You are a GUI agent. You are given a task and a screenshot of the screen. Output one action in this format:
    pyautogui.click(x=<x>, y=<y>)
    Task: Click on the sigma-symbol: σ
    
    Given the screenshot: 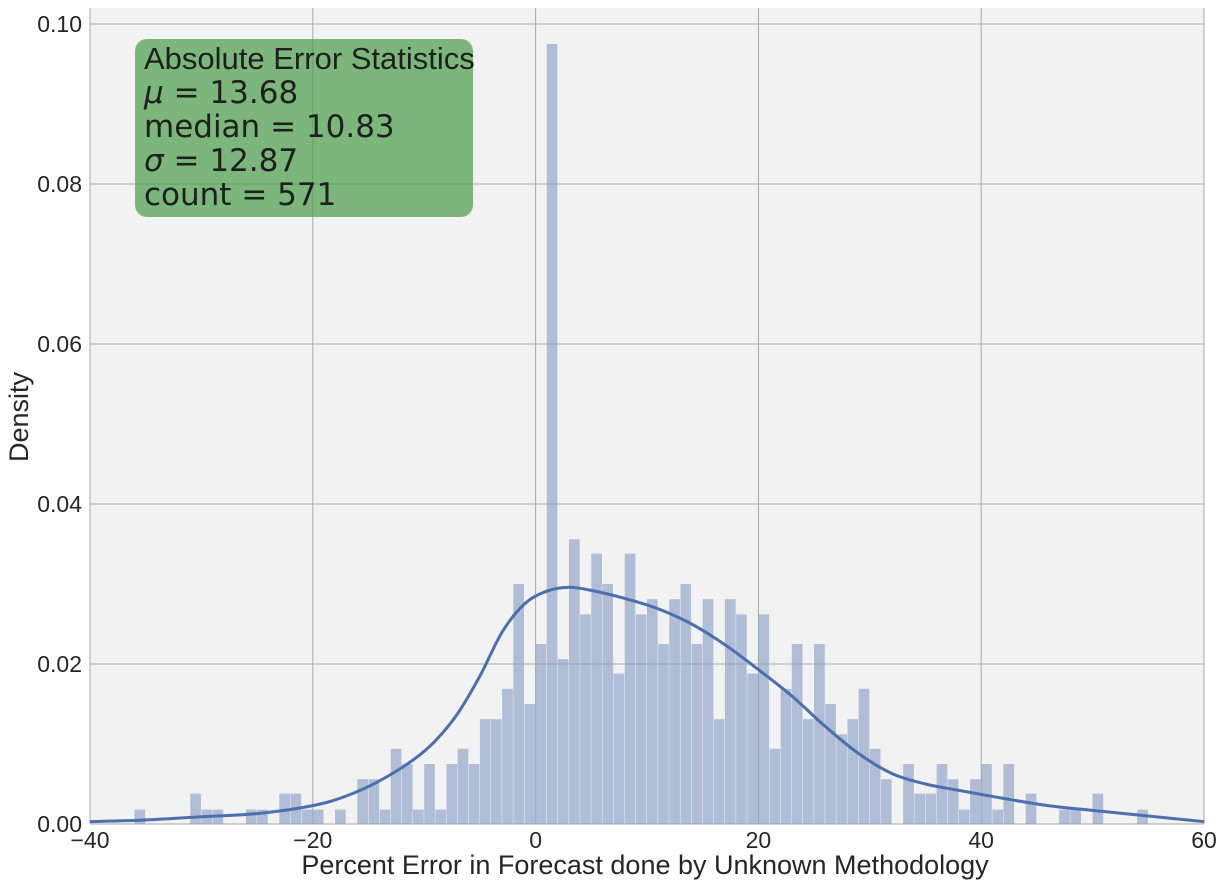 What is the action you would take?
    pyautogui.click(x=154, y=161)
    